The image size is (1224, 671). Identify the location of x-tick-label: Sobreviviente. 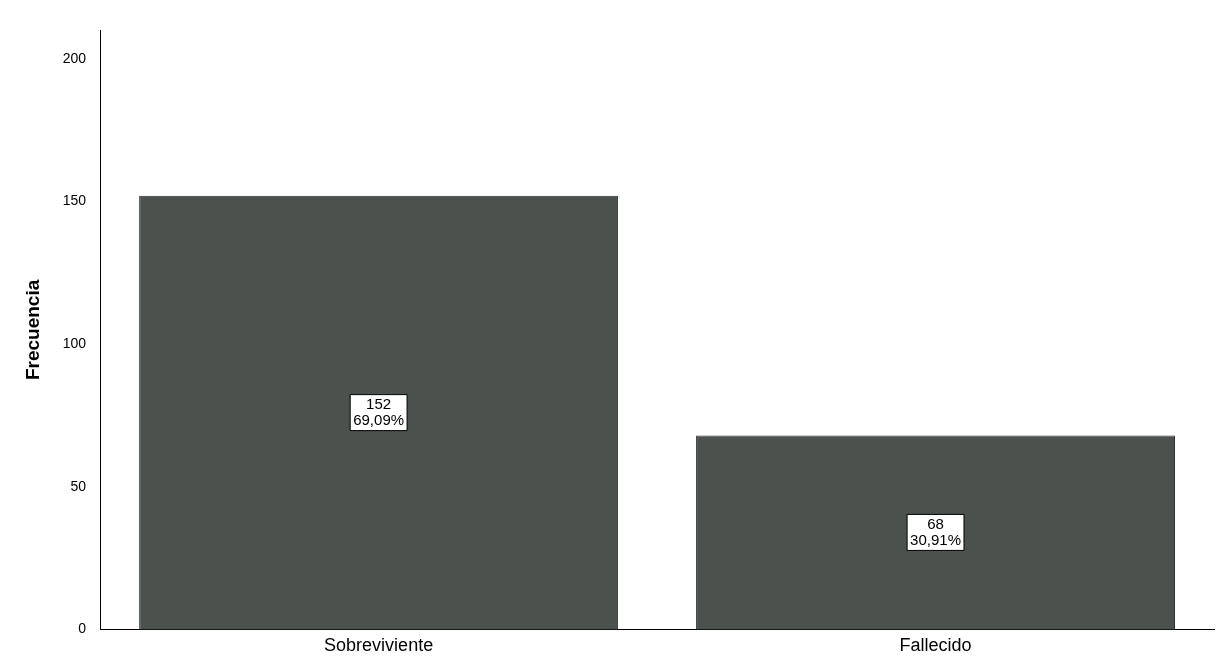
(379, 645).